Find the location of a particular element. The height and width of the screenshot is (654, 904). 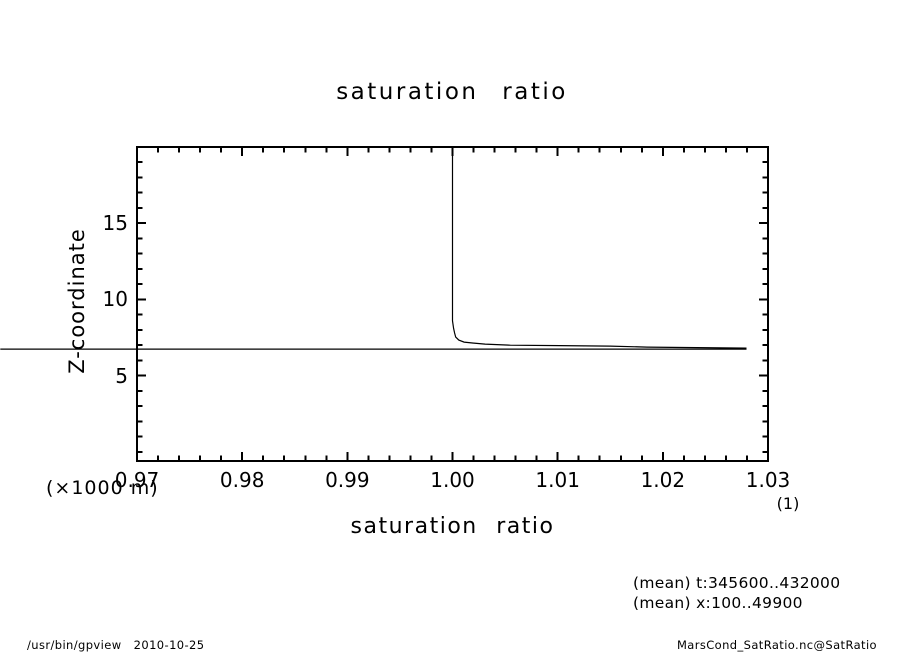

mean-annotation-x: (mean) x:100..49900 is located at coordinates (718, 603).